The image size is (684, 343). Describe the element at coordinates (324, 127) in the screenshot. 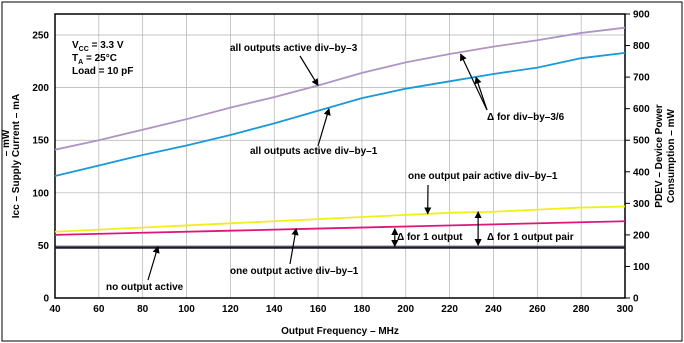

I see `arrow-all-div1` at that location.